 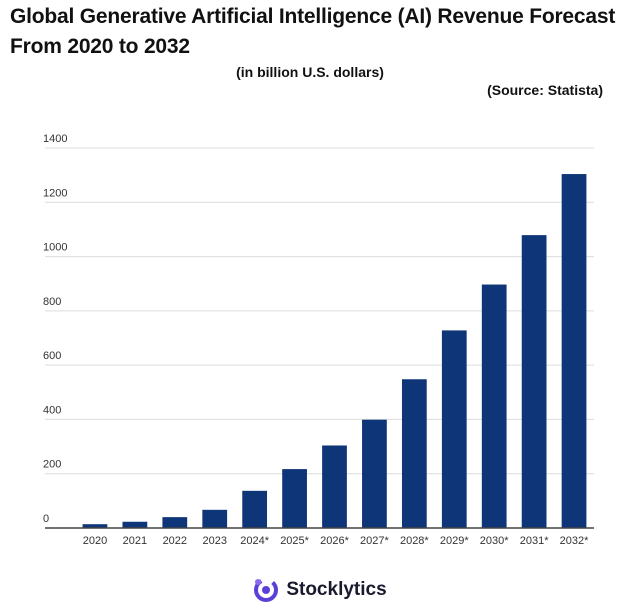 I want to click on y-tick-label: 1200, so click(x=55, y=193).